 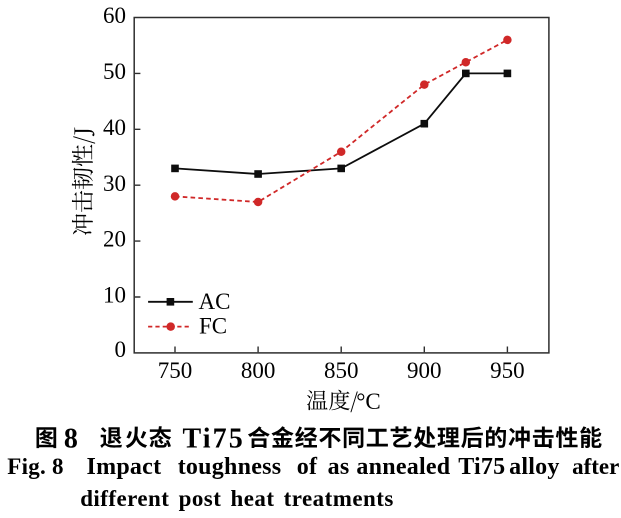 I want to click on svg-text: 800, so click(x=258, y=370).